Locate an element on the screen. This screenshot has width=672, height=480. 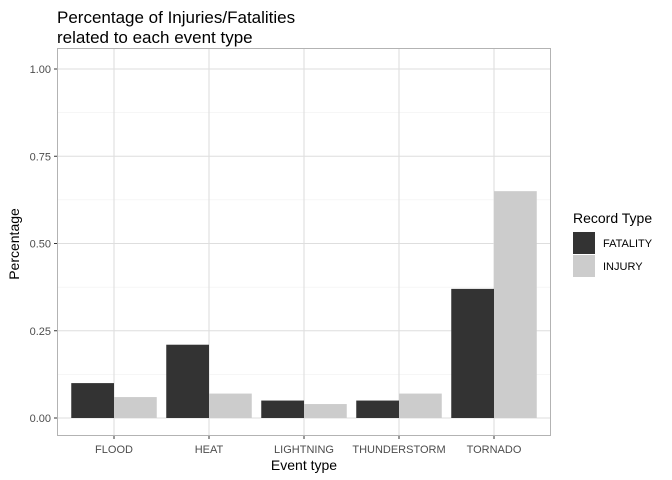
x-axis-ticks: FLOOD HEAT LIGHTNING THUNDERSTORM TORNADO is located at coordinates (308, 446).